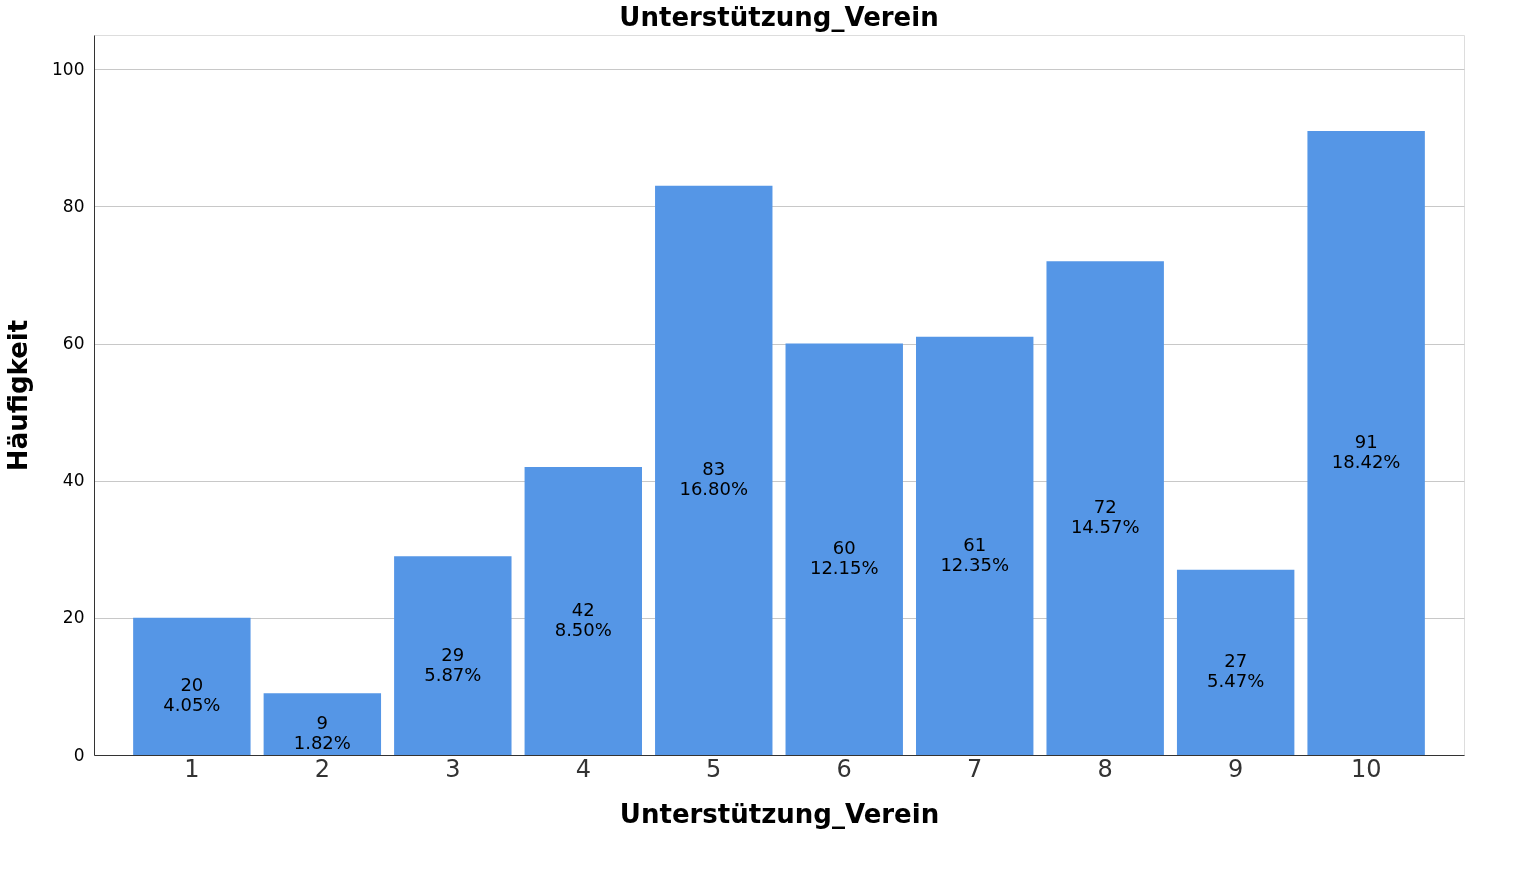 The height and width of the screenshot is (876, 1515). I want to click on x-tick-label: 9, so click(1236, 768).